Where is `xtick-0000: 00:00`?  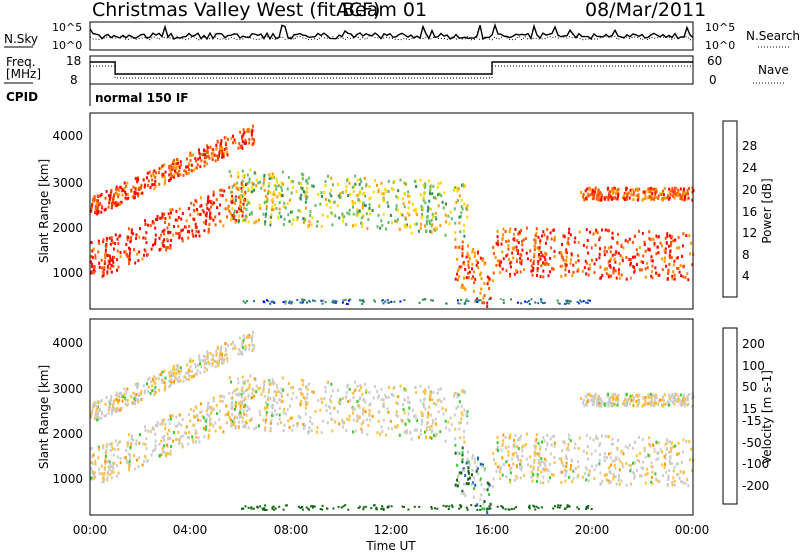 xtick-0000: 00:00 is located at coordinates (90, 530).